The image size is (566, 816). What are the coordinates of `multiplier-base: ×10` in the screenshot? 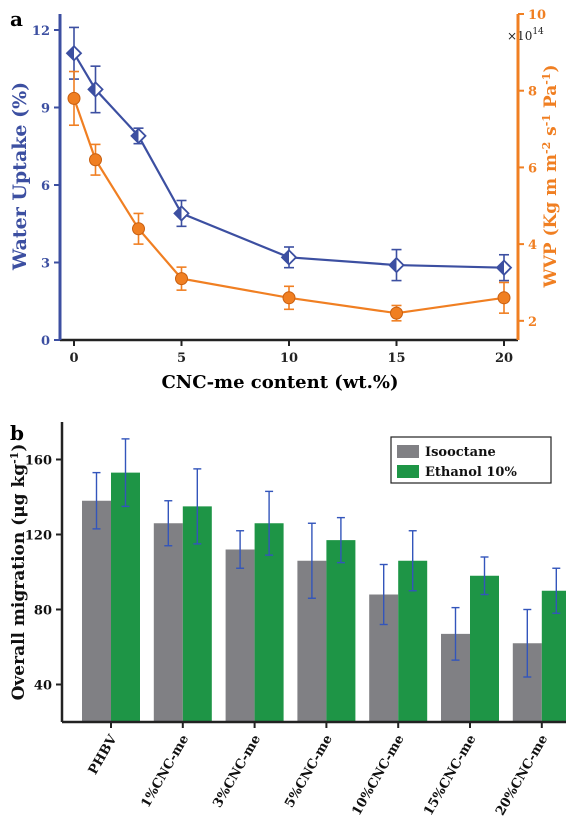 It's located at (519, 36).